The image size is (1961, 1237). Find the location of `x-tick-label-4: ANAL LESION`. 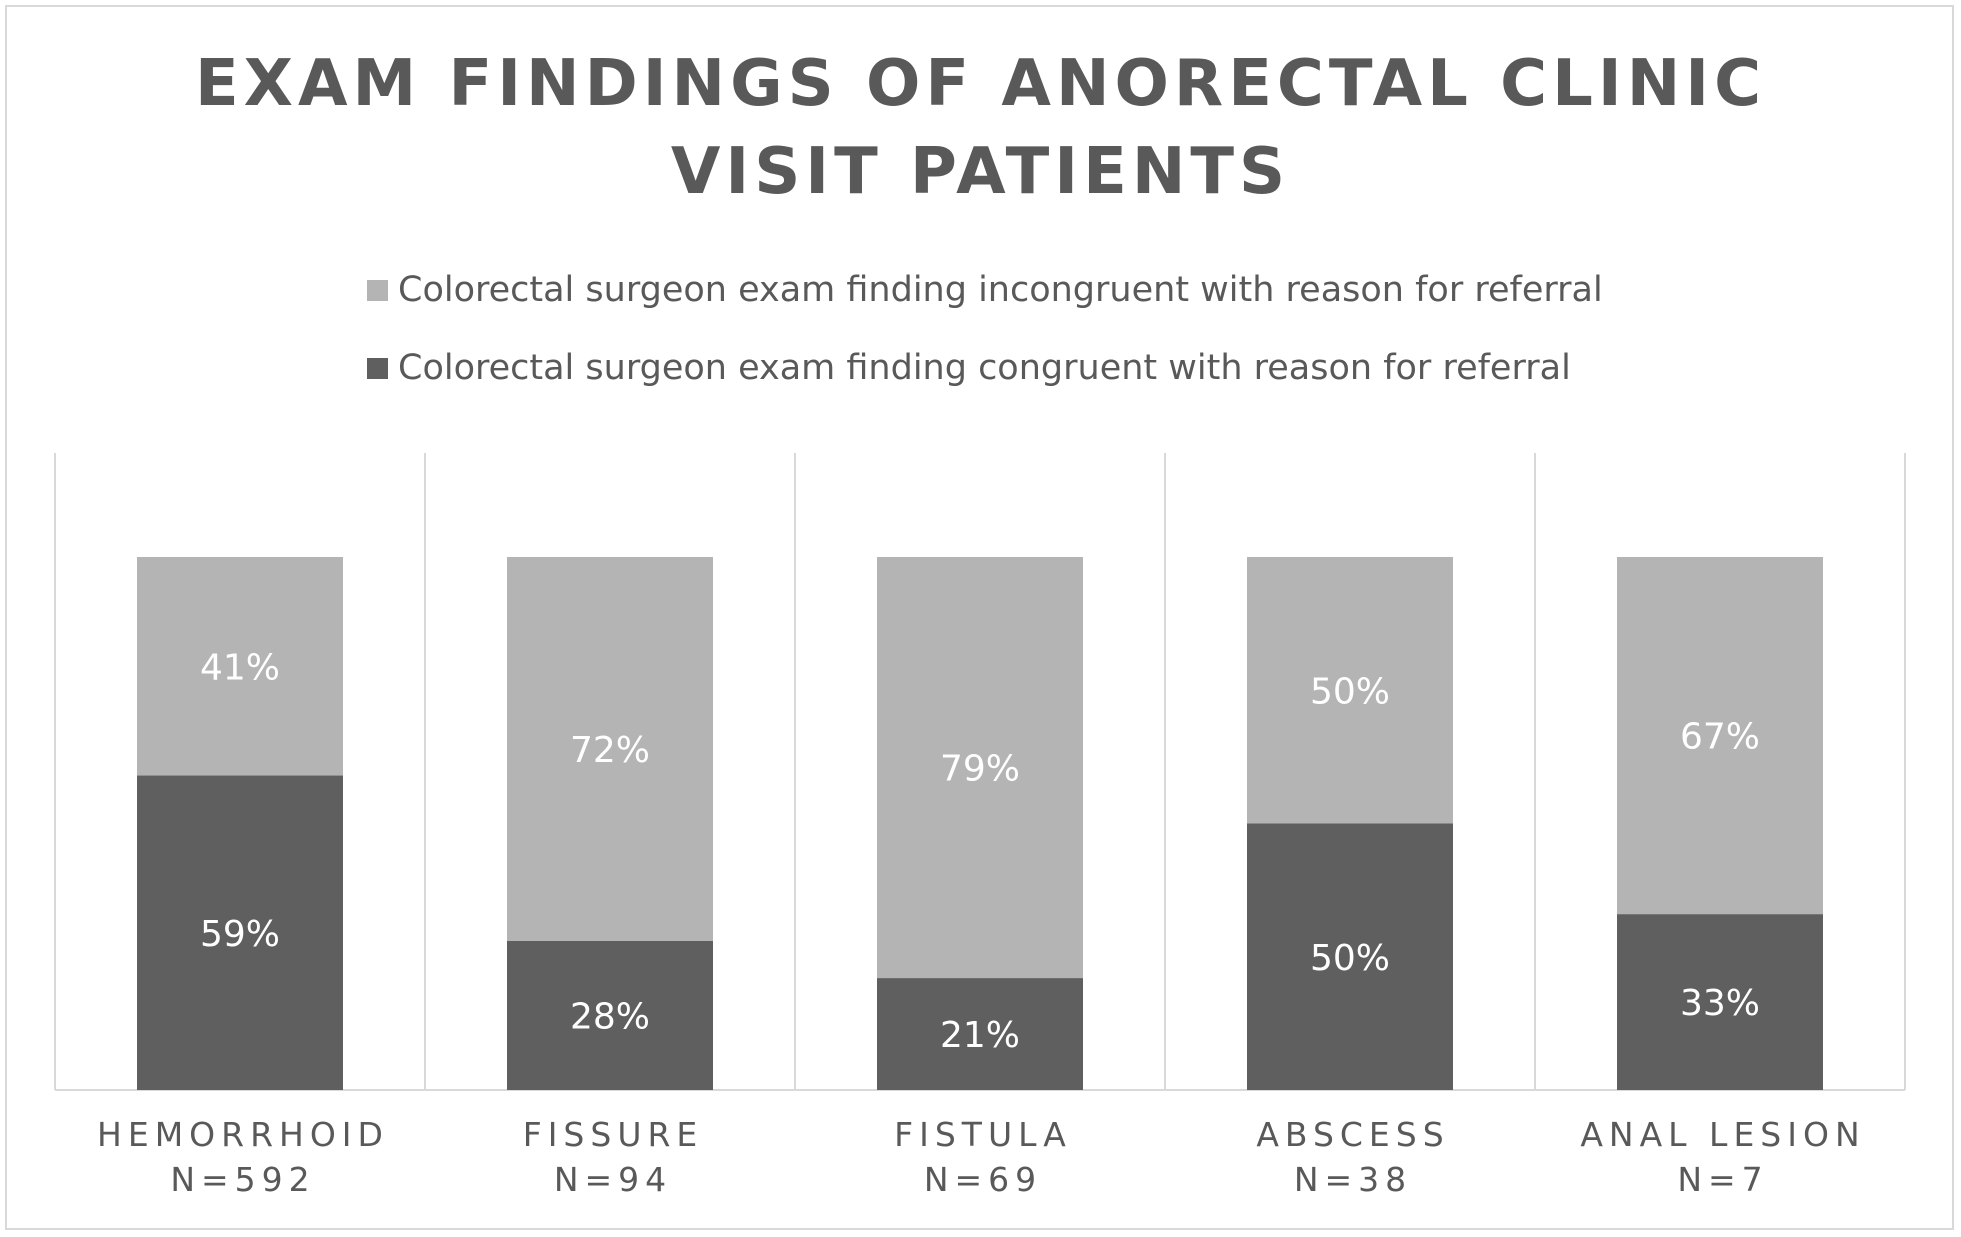

x-tick-label-4: ANAL LESION is located at coordinates (1722, 1134).